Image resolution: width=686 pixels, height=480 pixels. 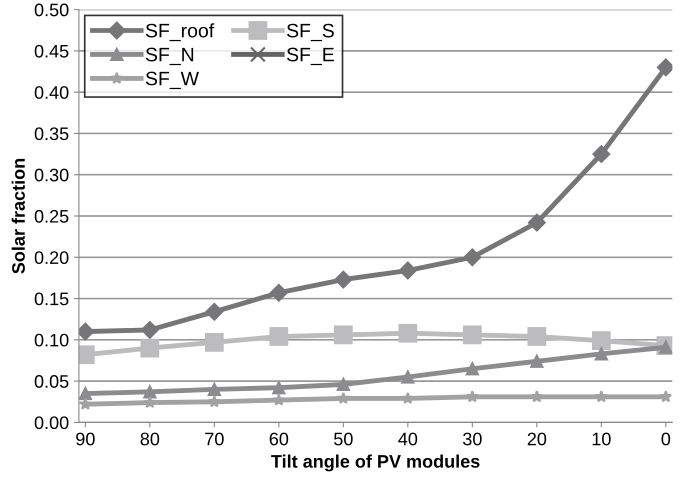 What do you see at coordinates (170, 57) in the screenshot?
I see `legend-label: SF_N` at bounding box center [170, 57].